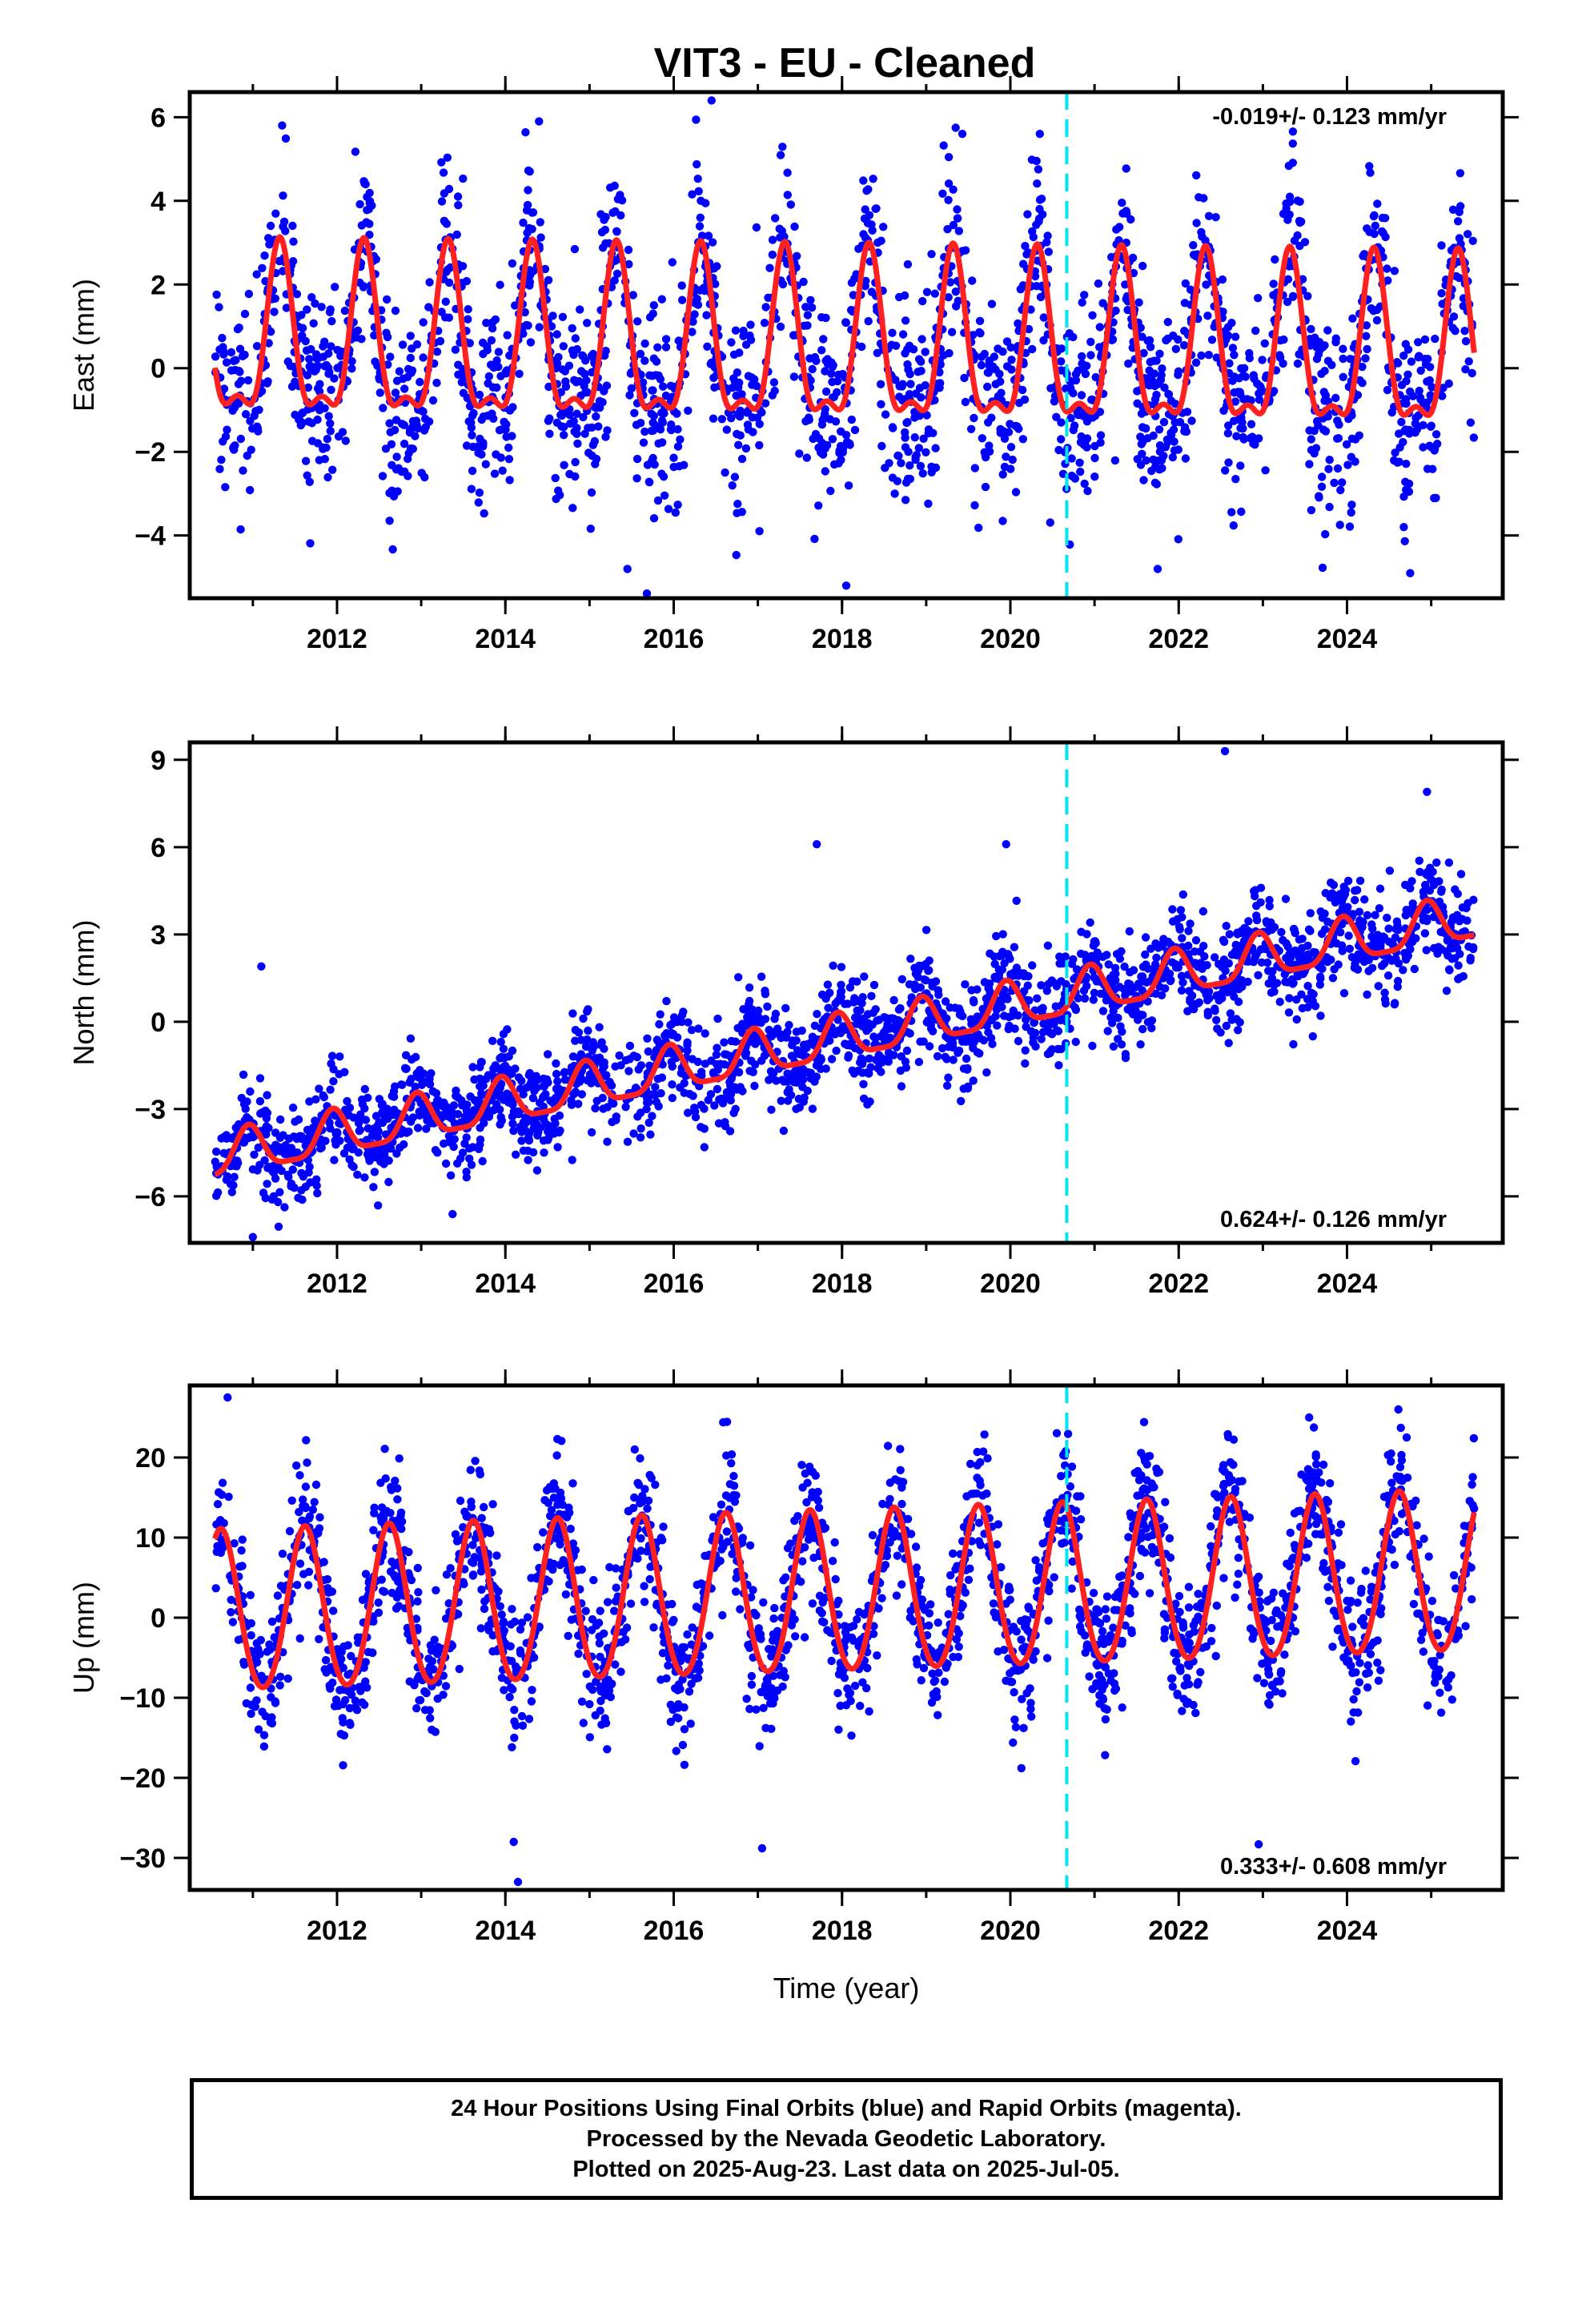  I want to click on x-tick-label: 2016, so click(674, 1284).